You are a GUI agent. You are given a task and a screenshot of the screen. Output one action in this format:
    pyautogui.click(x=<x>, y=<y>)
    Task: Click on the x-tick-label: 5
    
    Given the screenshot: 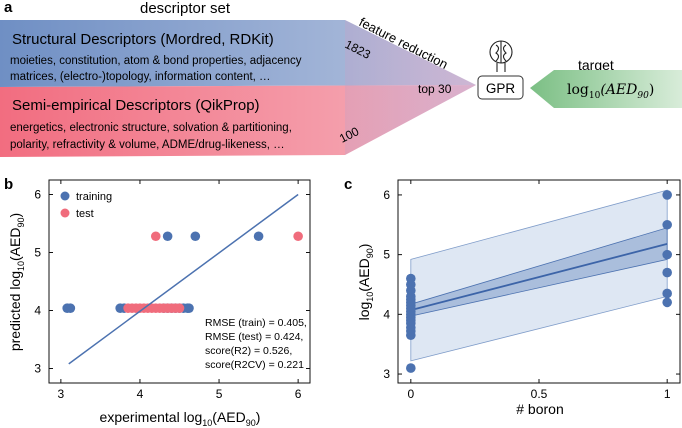 What is the action you would take?
    pyautogui.click(x=219, y=394)
    